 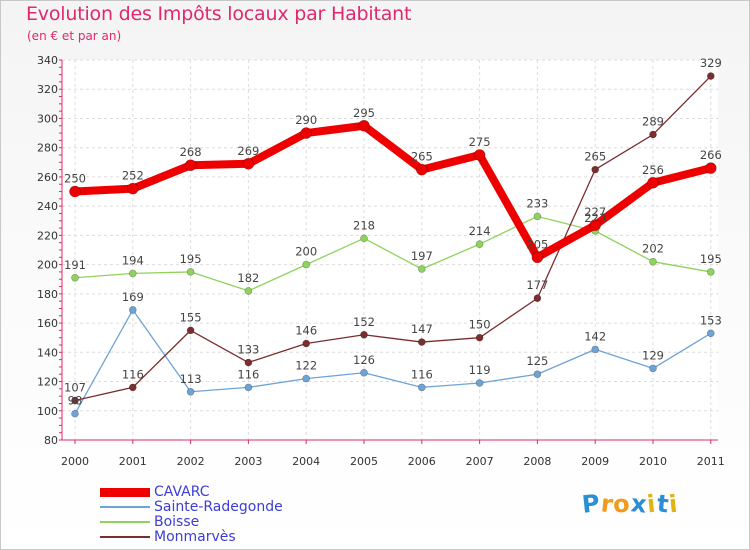 What do you see at coordinates (191, 317) in the screenshot?
I see `data-label: 155` at bounding box center [191, 317].